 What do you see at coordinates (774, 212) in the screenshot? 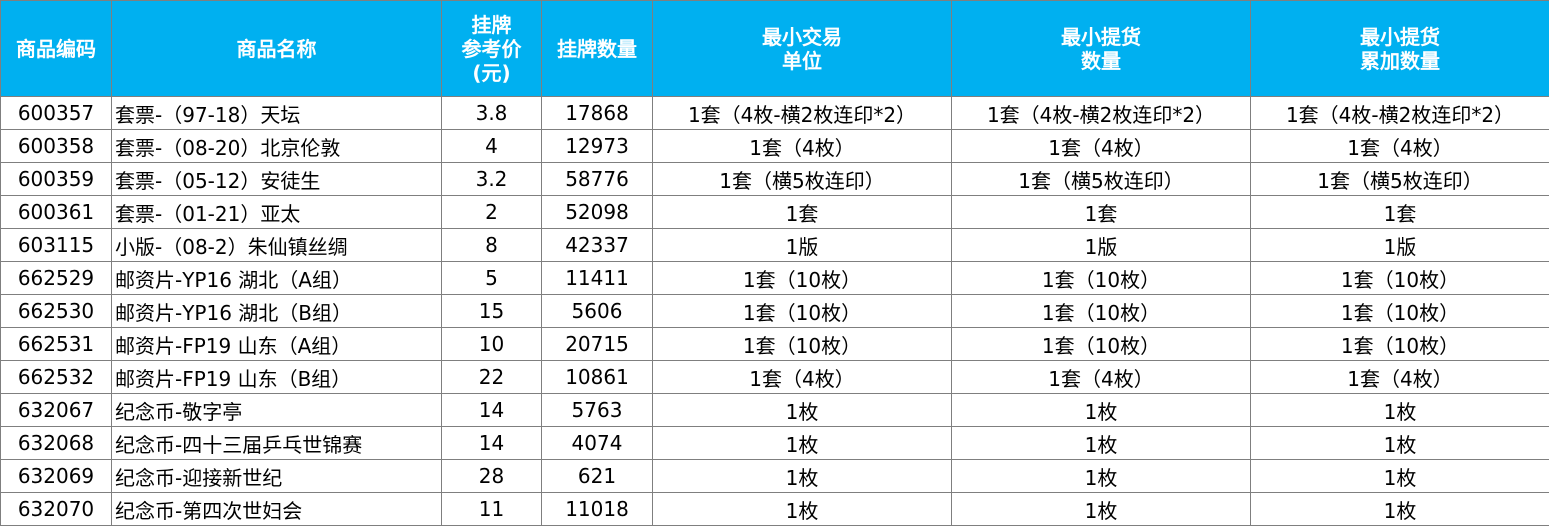
I see `table-row: 600361 套票-（01-21）亚太 2 52098 1套 1套 1套` at bounding box center [774, 212].